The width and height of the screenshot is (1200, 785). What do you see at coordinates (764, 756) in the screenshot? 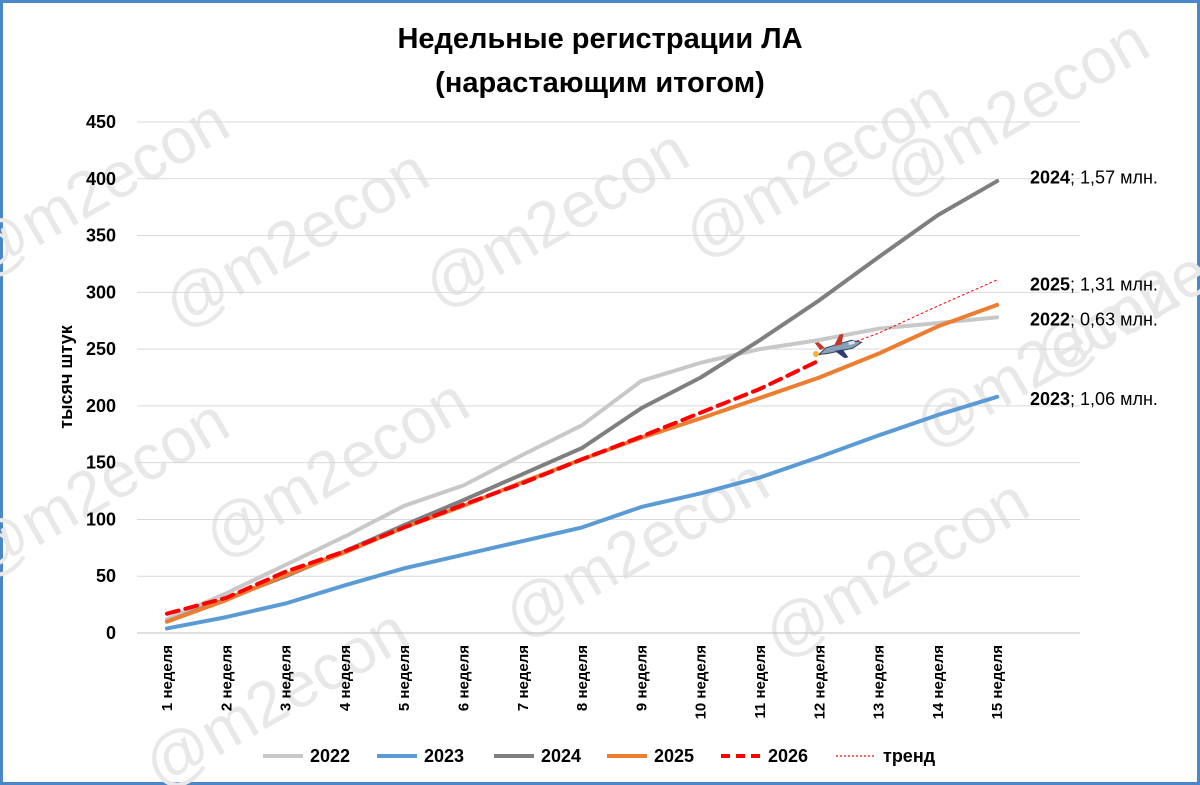
I see `legend-item-2026: 2026` at bounding box center [764, 756].